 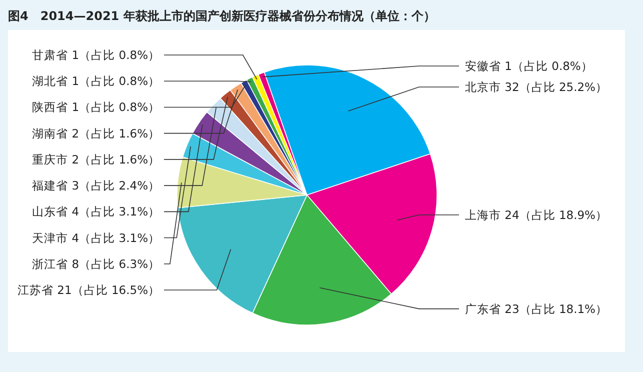 I want to click on slice-label: 陕西省 1（占比 0.8%）, so click(x=96, y=107).